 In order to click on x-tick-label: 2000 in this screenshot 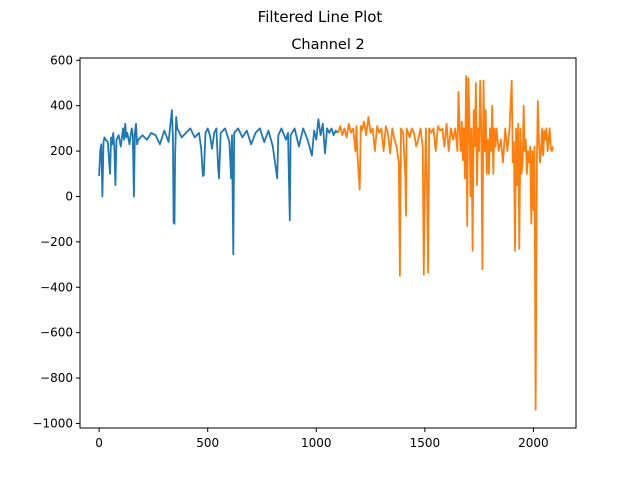, I will do `click(533, 443)`.